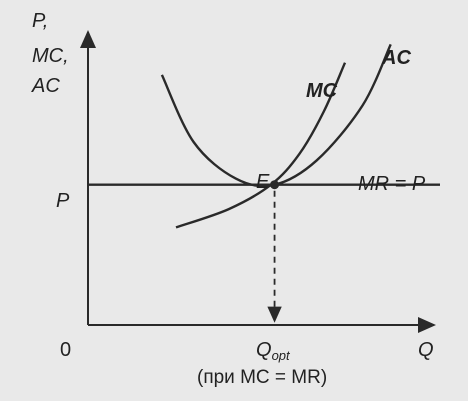 Image resolution: width=468 pixels, height=401 pixels. What do you see at coordinates (45, 86) in the screenshot?
I see `y-axis-label-line-3: AC` at bounding box center [45, 86].